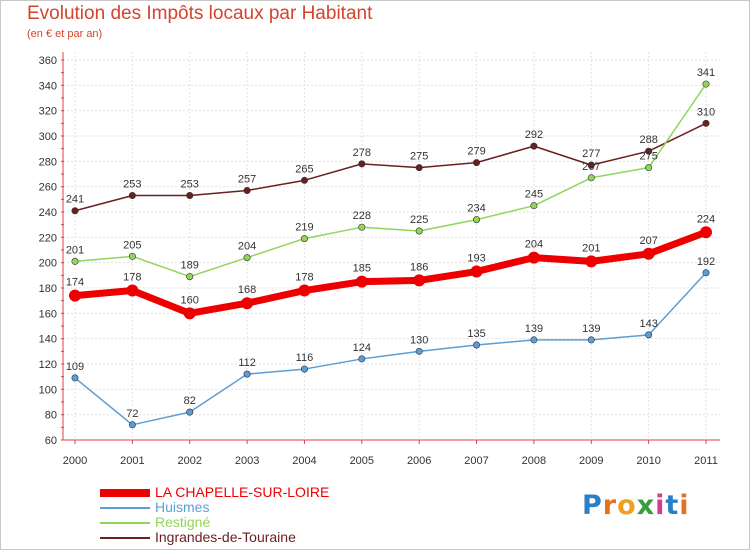 The image size is (750, 550). I want to click on logo-letter: r, so click(610, 505).